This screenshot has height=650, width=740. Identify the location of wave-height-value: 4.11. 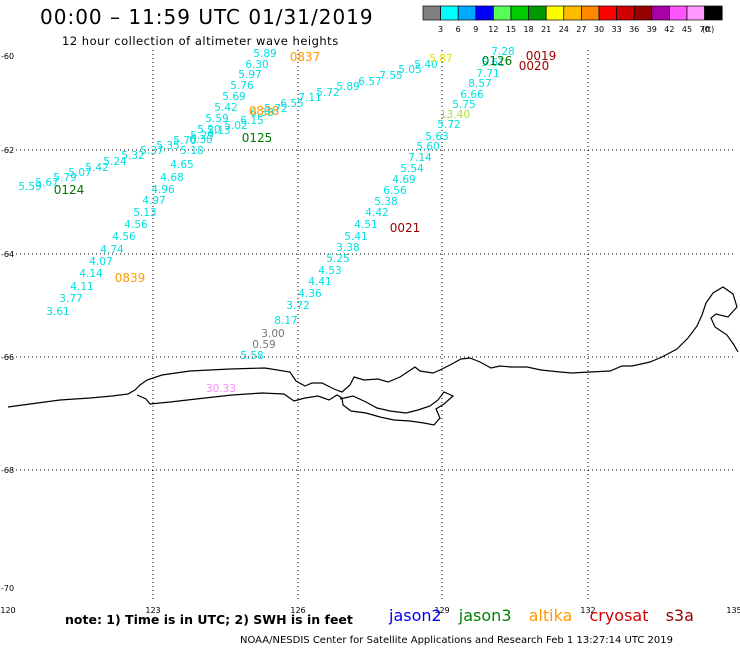
(81, 287).